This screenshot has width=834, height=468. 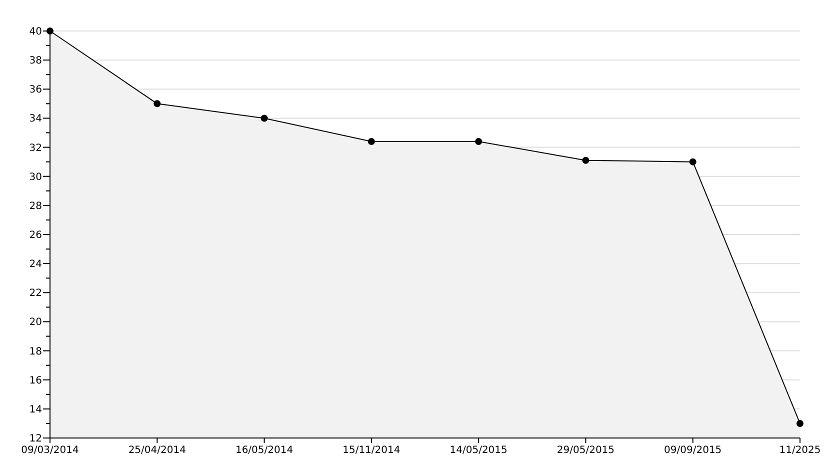 I want to click on y-tick-label: 14, so click(x=35, y=410).